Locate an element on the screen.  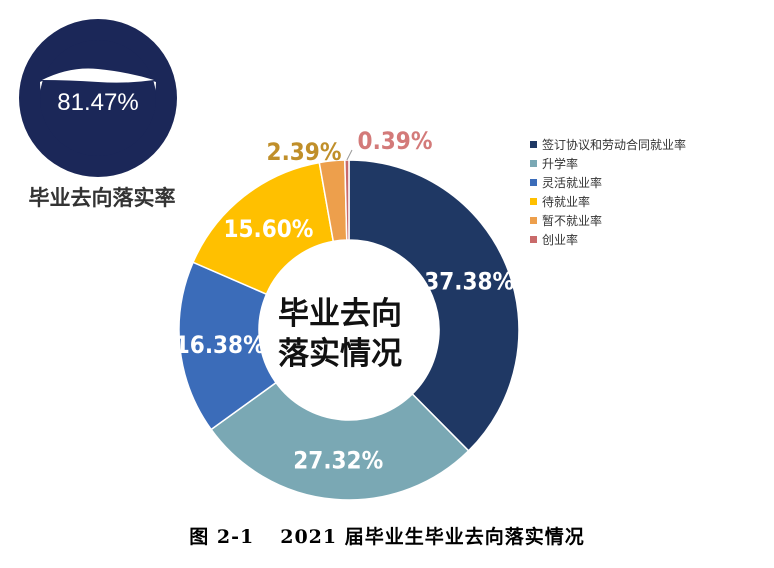
badge-label: 毕业去向落实率 is located at coordinates (102, 198).